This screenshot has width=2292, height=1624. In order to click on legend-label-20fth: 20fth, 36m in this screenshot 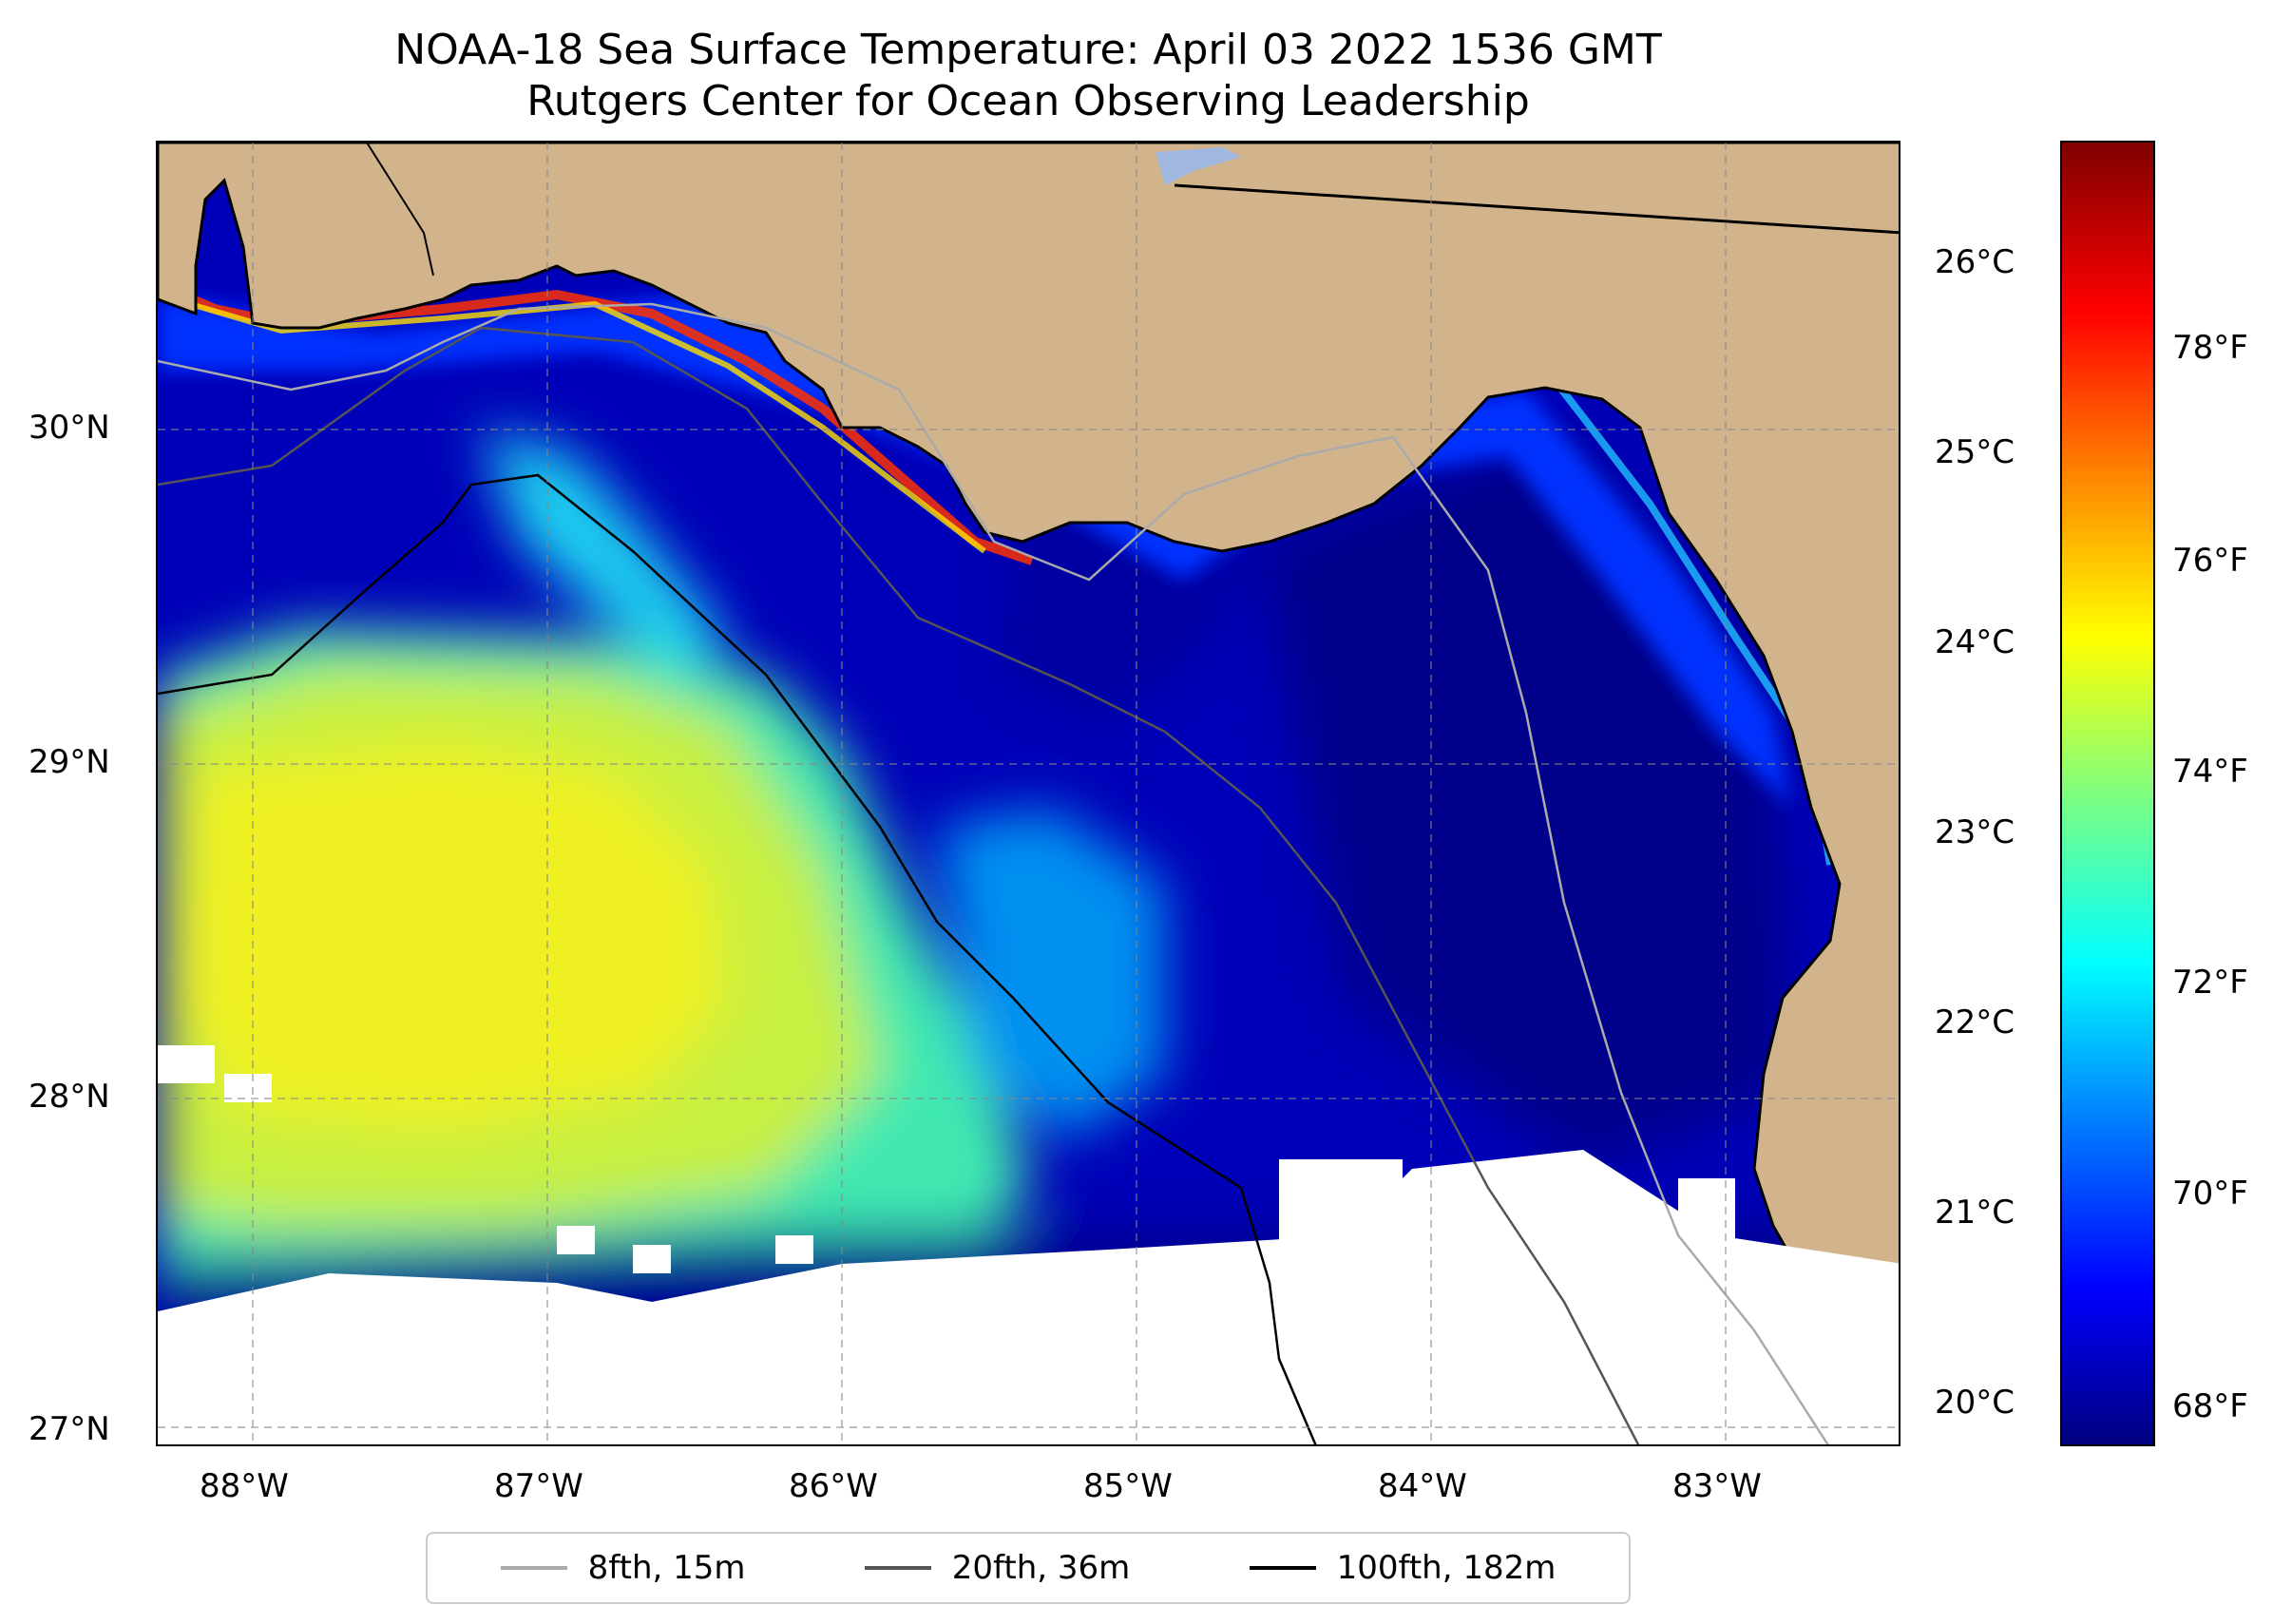, I will do `click(1041, 1568)`.